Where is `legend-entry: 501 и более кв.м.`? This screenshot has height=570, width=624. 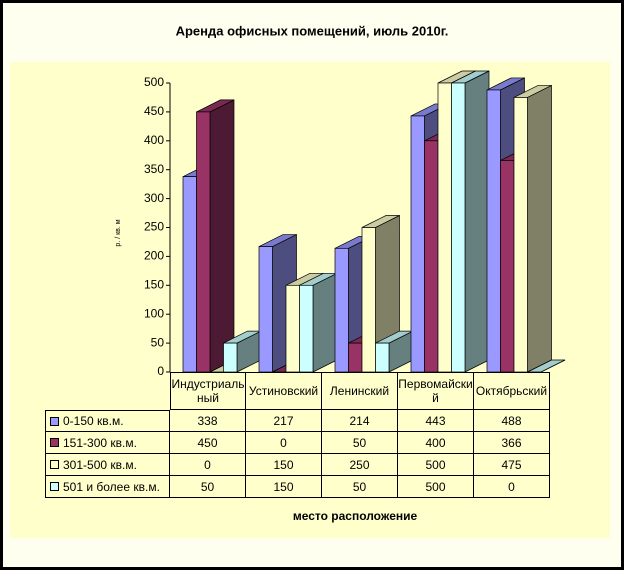
legend-entry: 501 и более кв.м. is located at coordinates (107, 487).